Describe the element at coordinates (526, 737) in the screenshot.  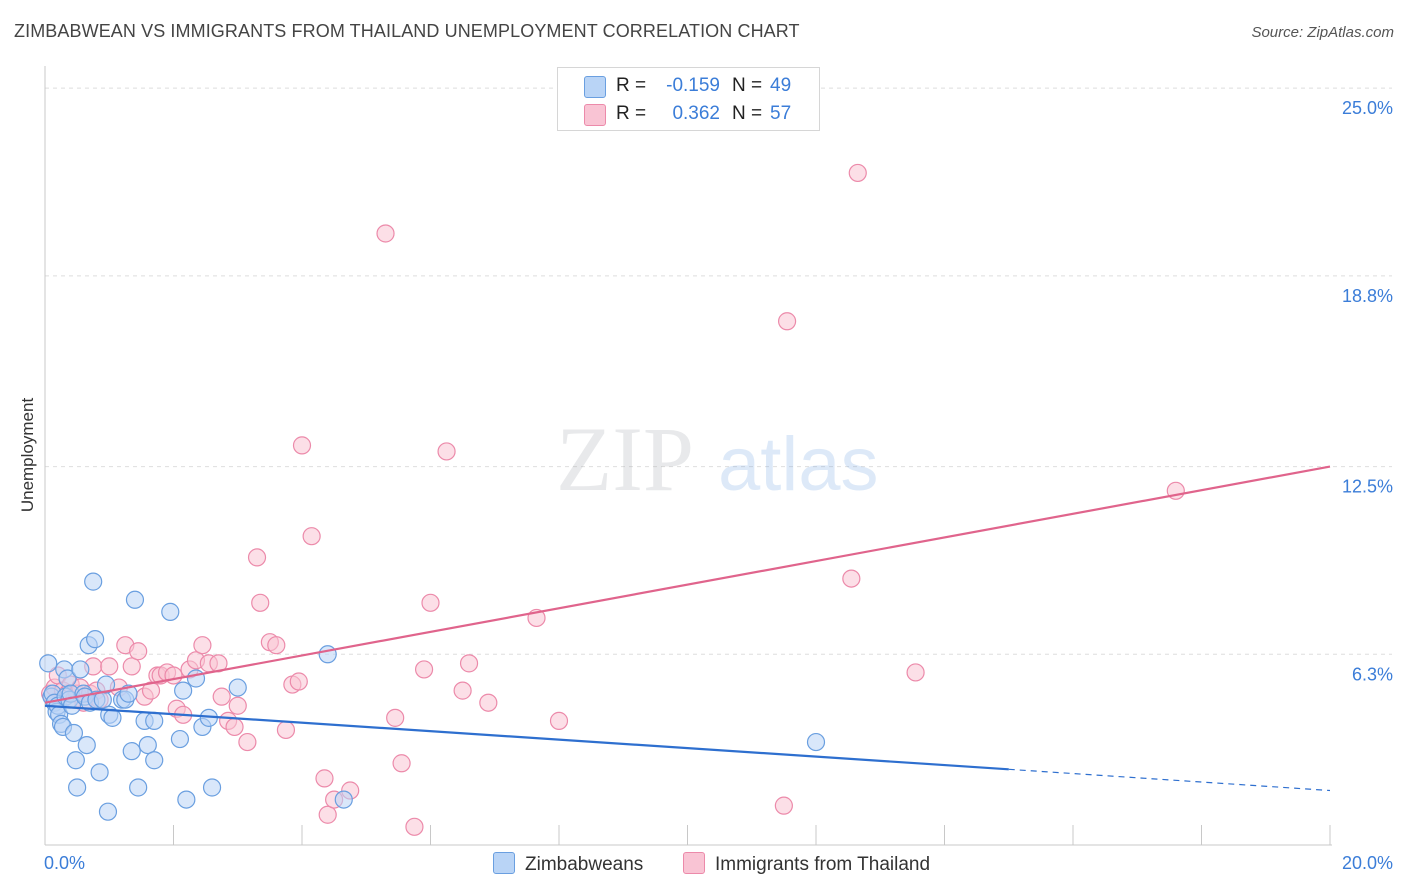
I see `trend-line-zimbabweans` at that location.